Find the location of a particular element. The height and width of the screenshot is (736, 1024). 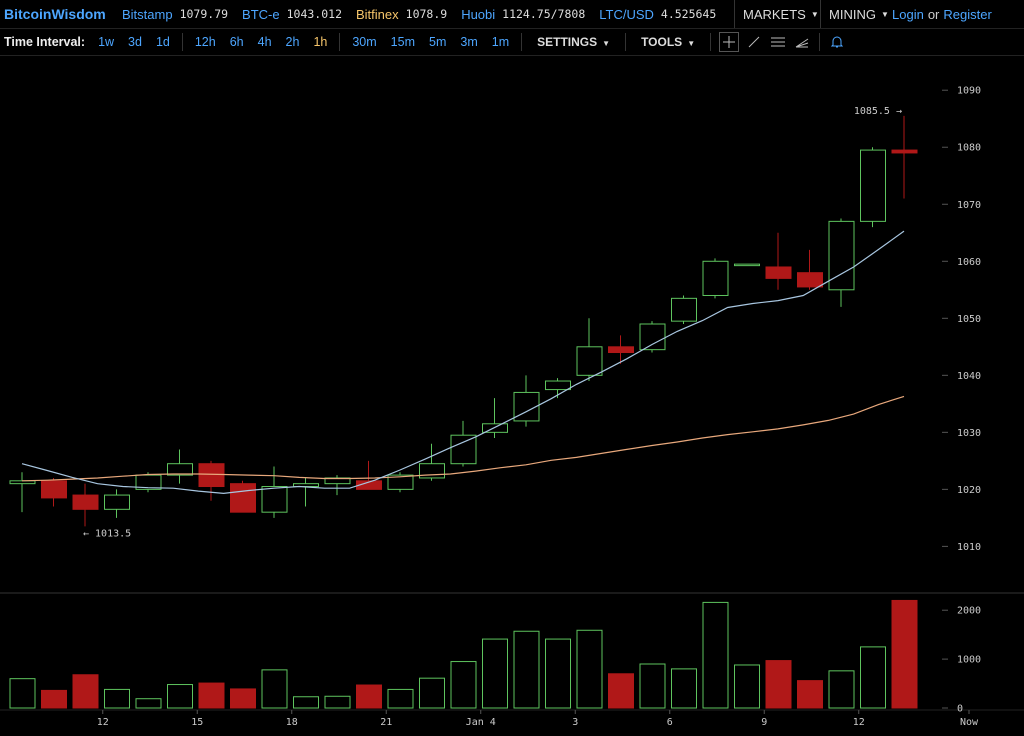

exchange-ticker: Bitfinex 1078.9 is located at coordinates (401, 14).